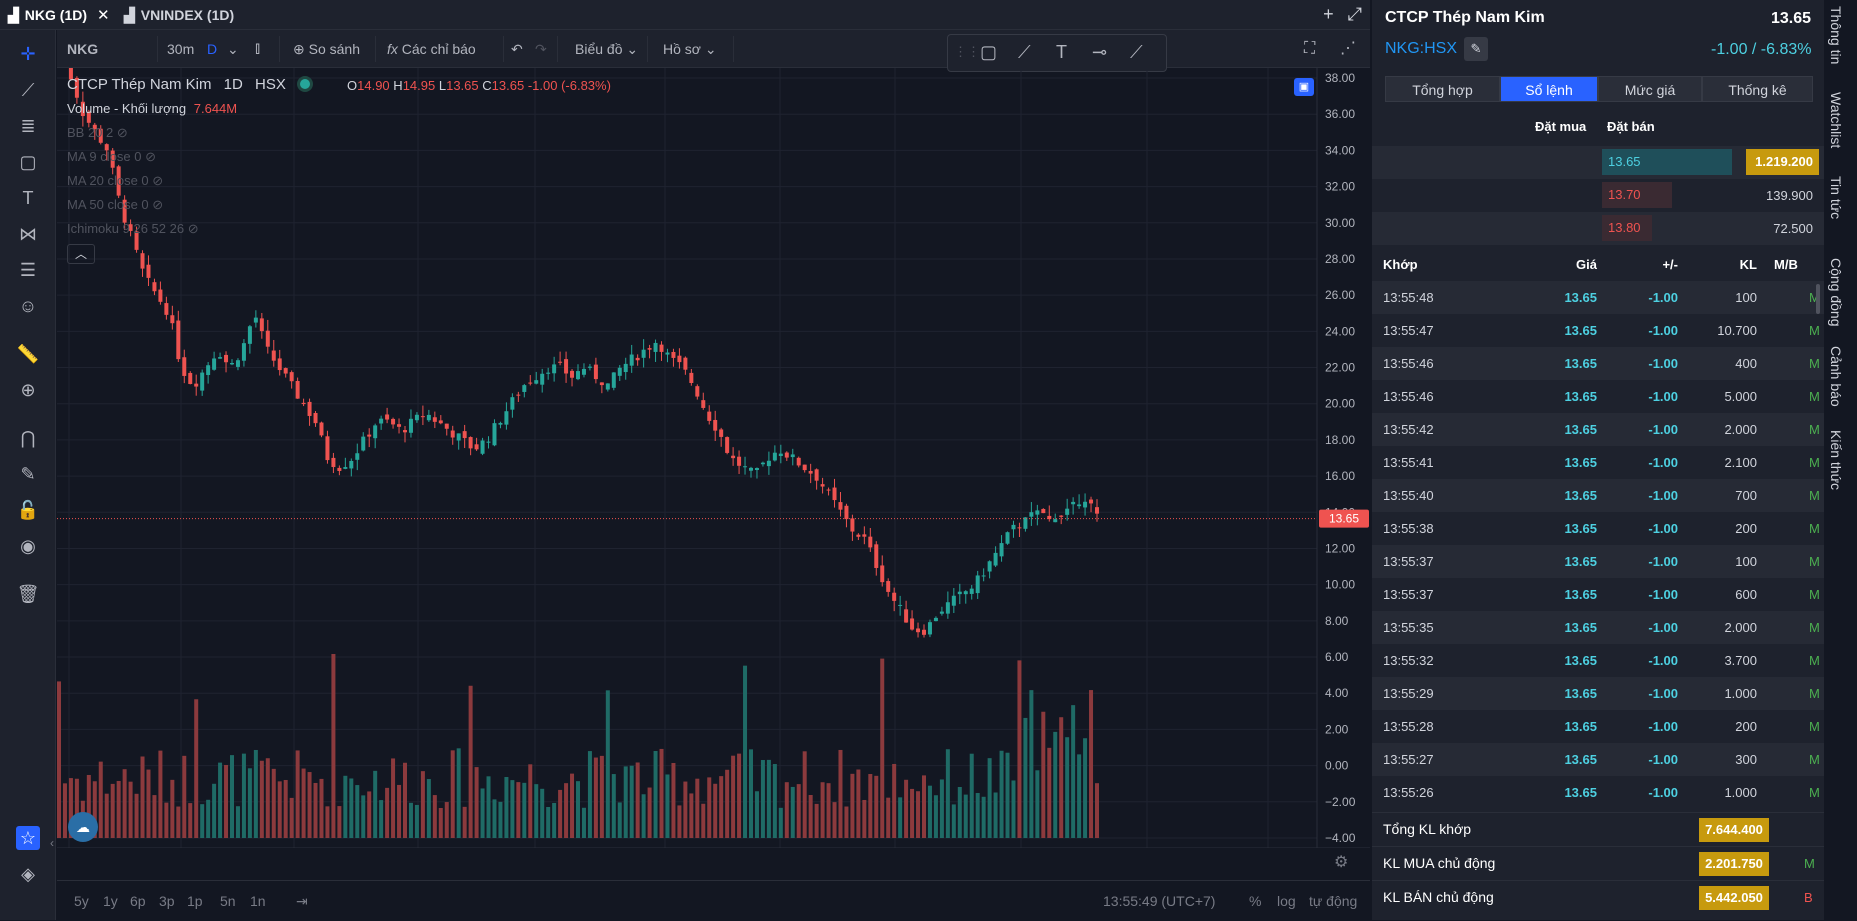 The image size is (1857, 921). Describe the element at coordinates (1348, 48) in the screenshot. I see `share-icon: ⋰` at that location.